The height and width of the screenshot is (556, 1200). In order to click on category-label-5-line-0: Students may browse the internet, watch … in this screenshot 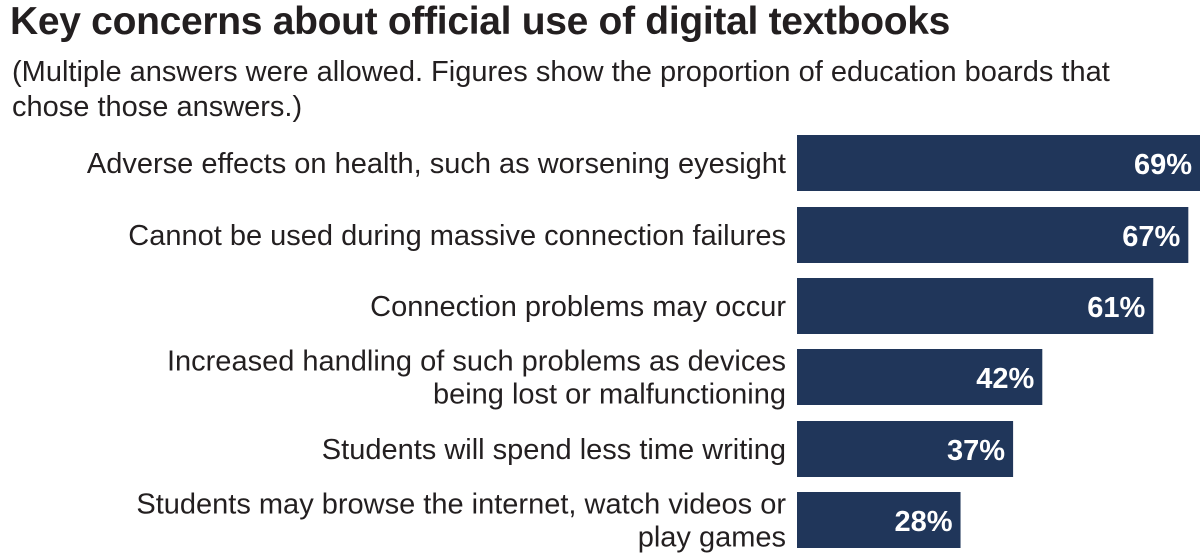, I will do `click(461, 505)`.